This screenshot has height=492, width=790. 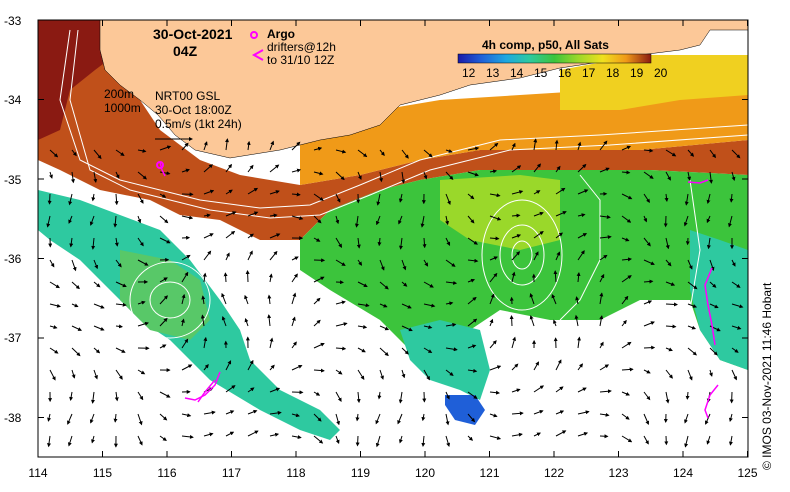 What do you see at coordinates (618, 473) in the screenshot?
I see `lon-label: 123` at bounding box center [618, 473].